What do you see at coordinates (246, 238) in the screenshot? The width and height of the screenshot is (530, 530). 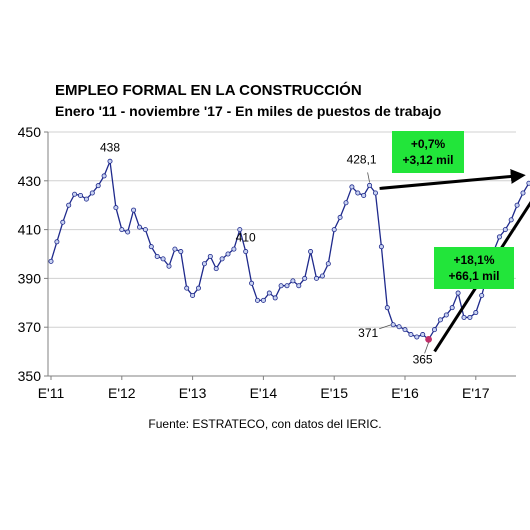 I see `point-label: 410` at bounding box center [246, 238].